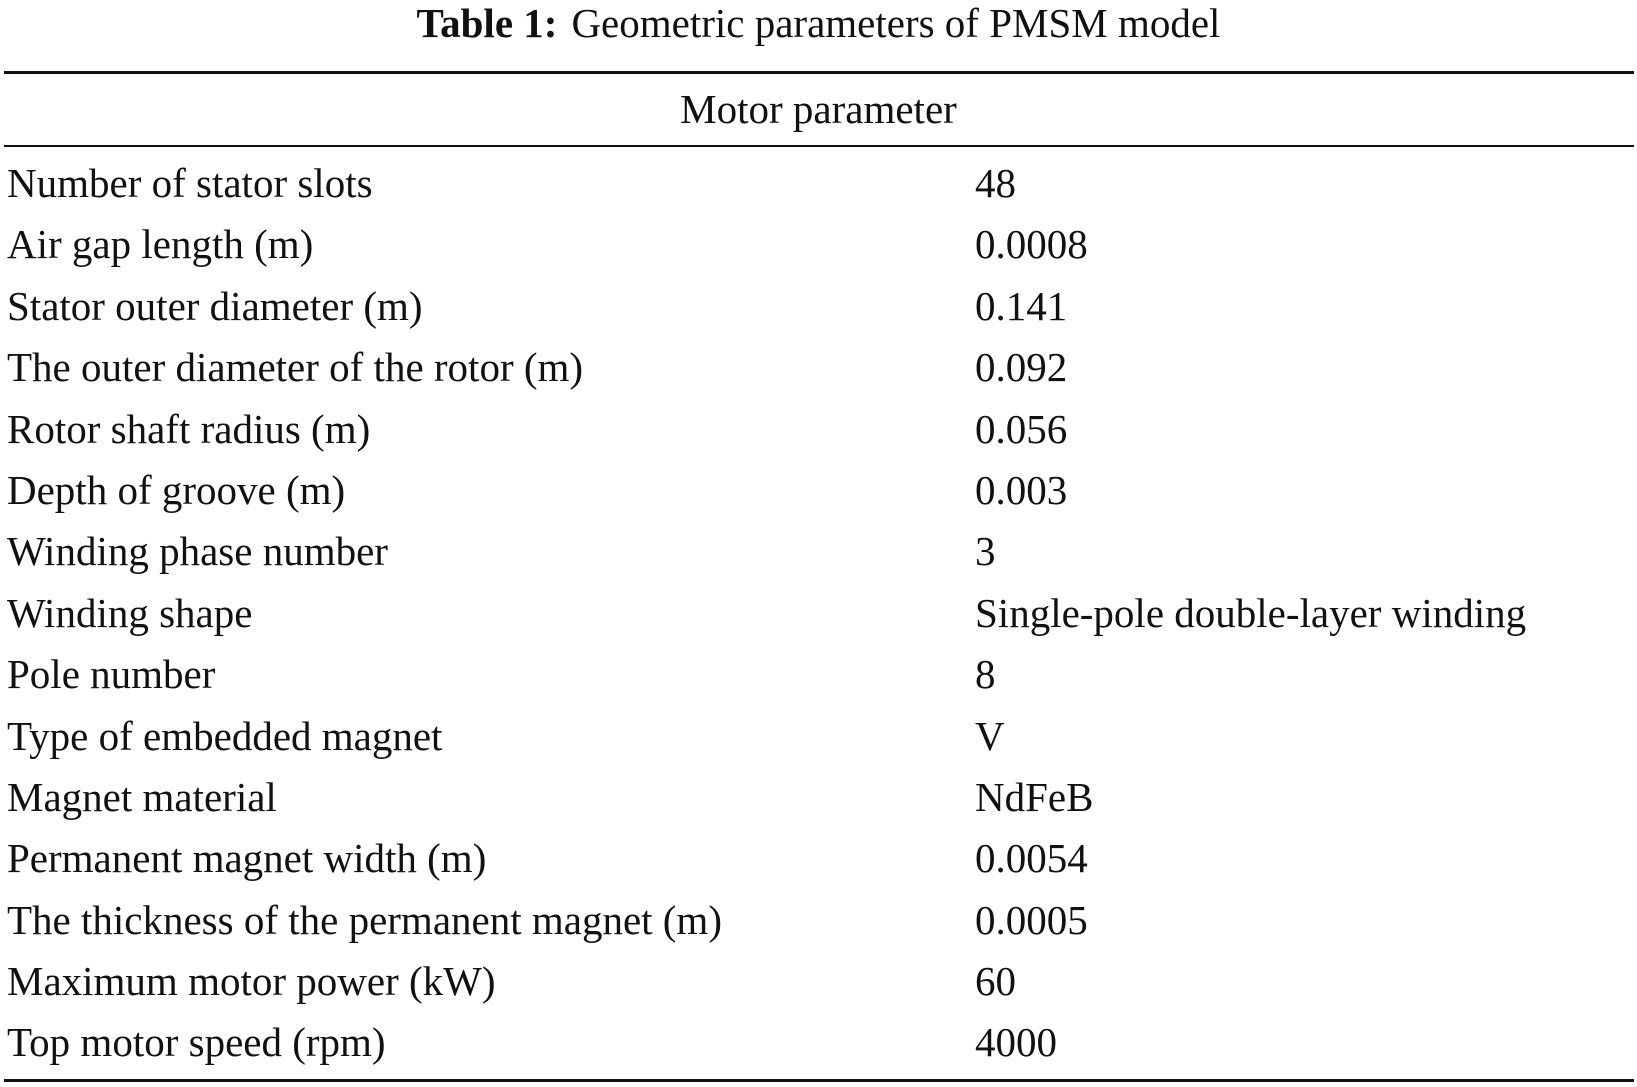  What do you see at coordinates (1031, 919) in the screenshot?
I see `parameter-value: 0.0005` at bounding box center [1031, 919].